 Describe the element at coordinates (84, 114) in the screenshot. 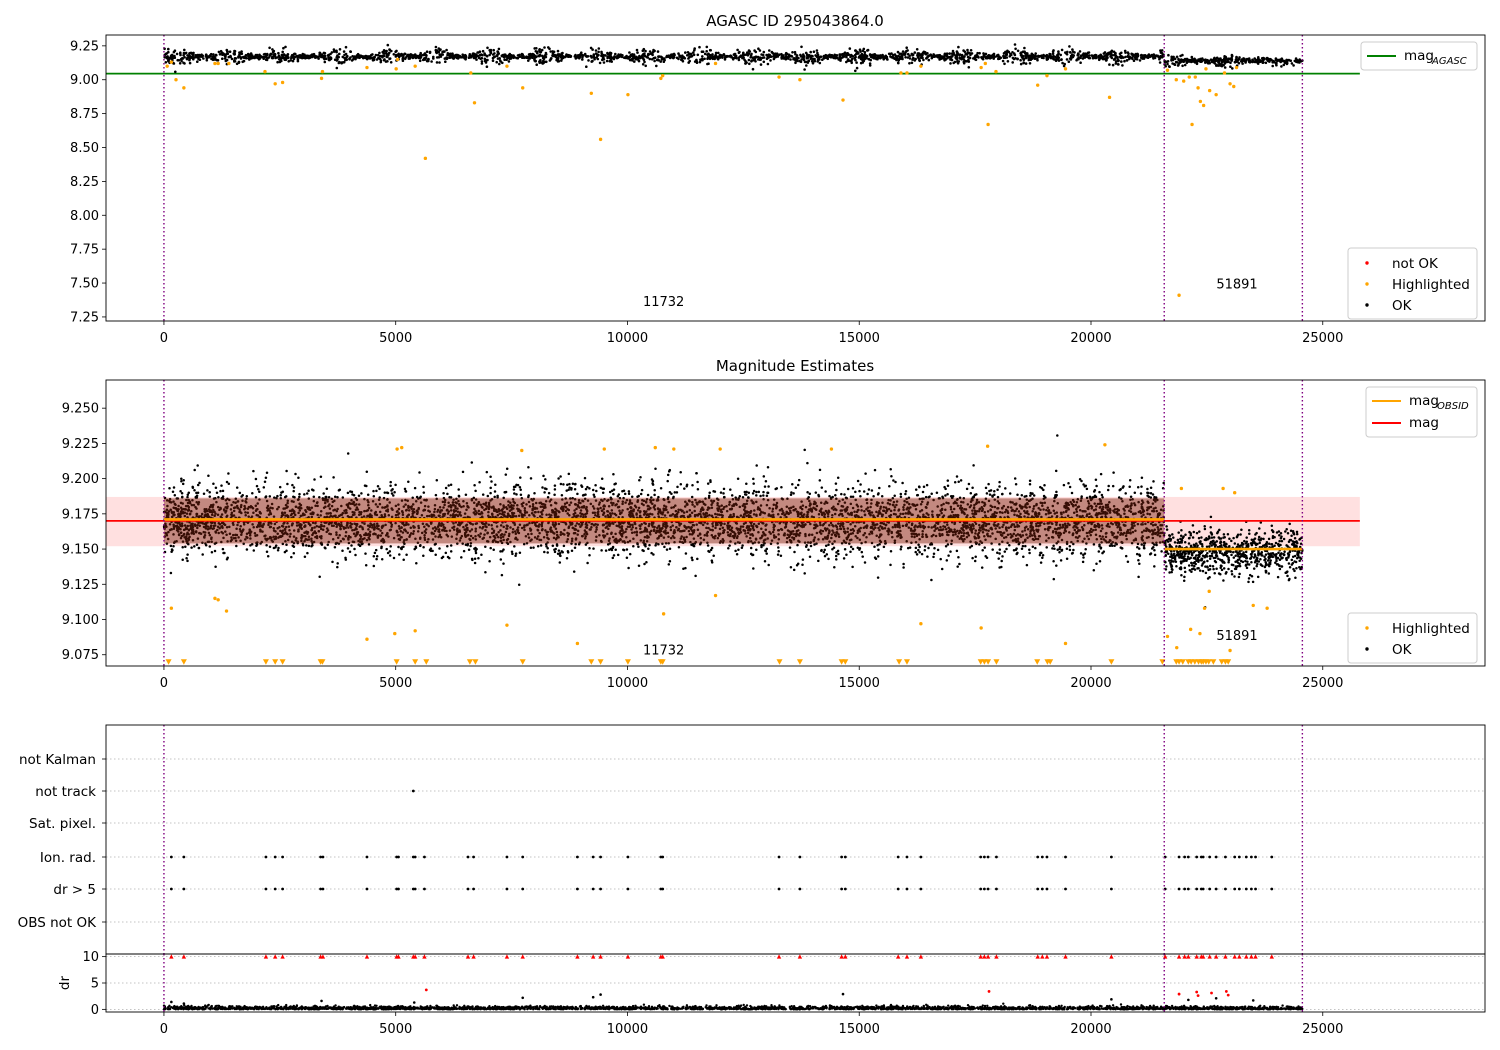

I see `y-tick-label: 8.75` at that location.